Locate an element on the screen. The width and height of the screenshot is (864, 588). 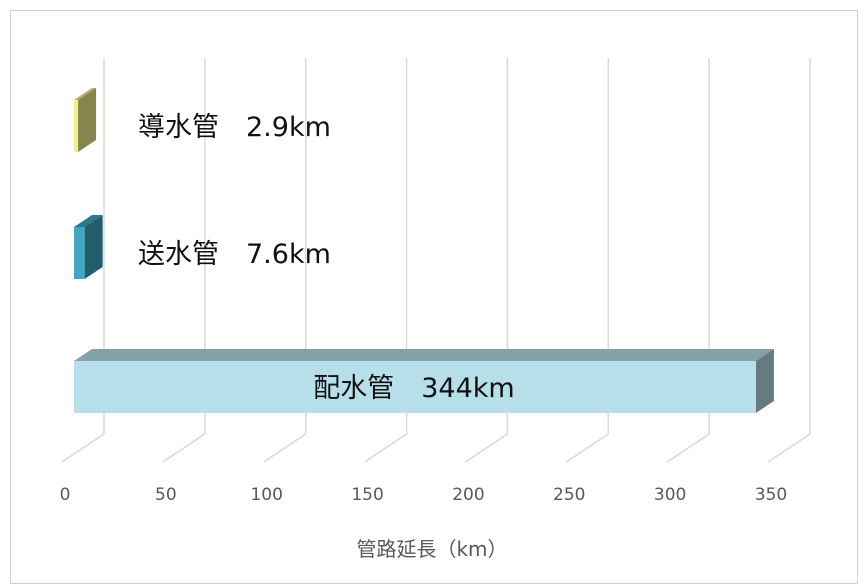
x-tick-label: 0 is located at coordinates (65, 495).